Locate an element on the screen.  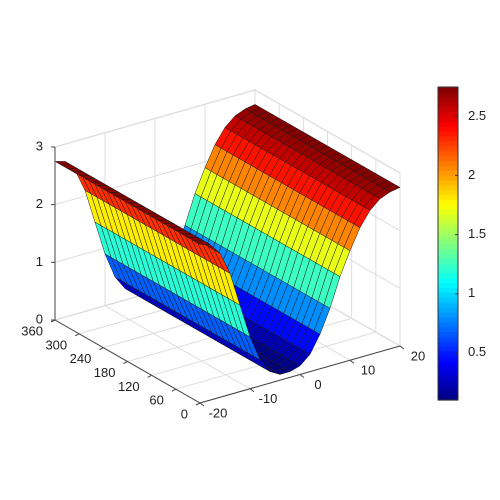
x-tick-label: -10 is located at coordinates (268, 398).